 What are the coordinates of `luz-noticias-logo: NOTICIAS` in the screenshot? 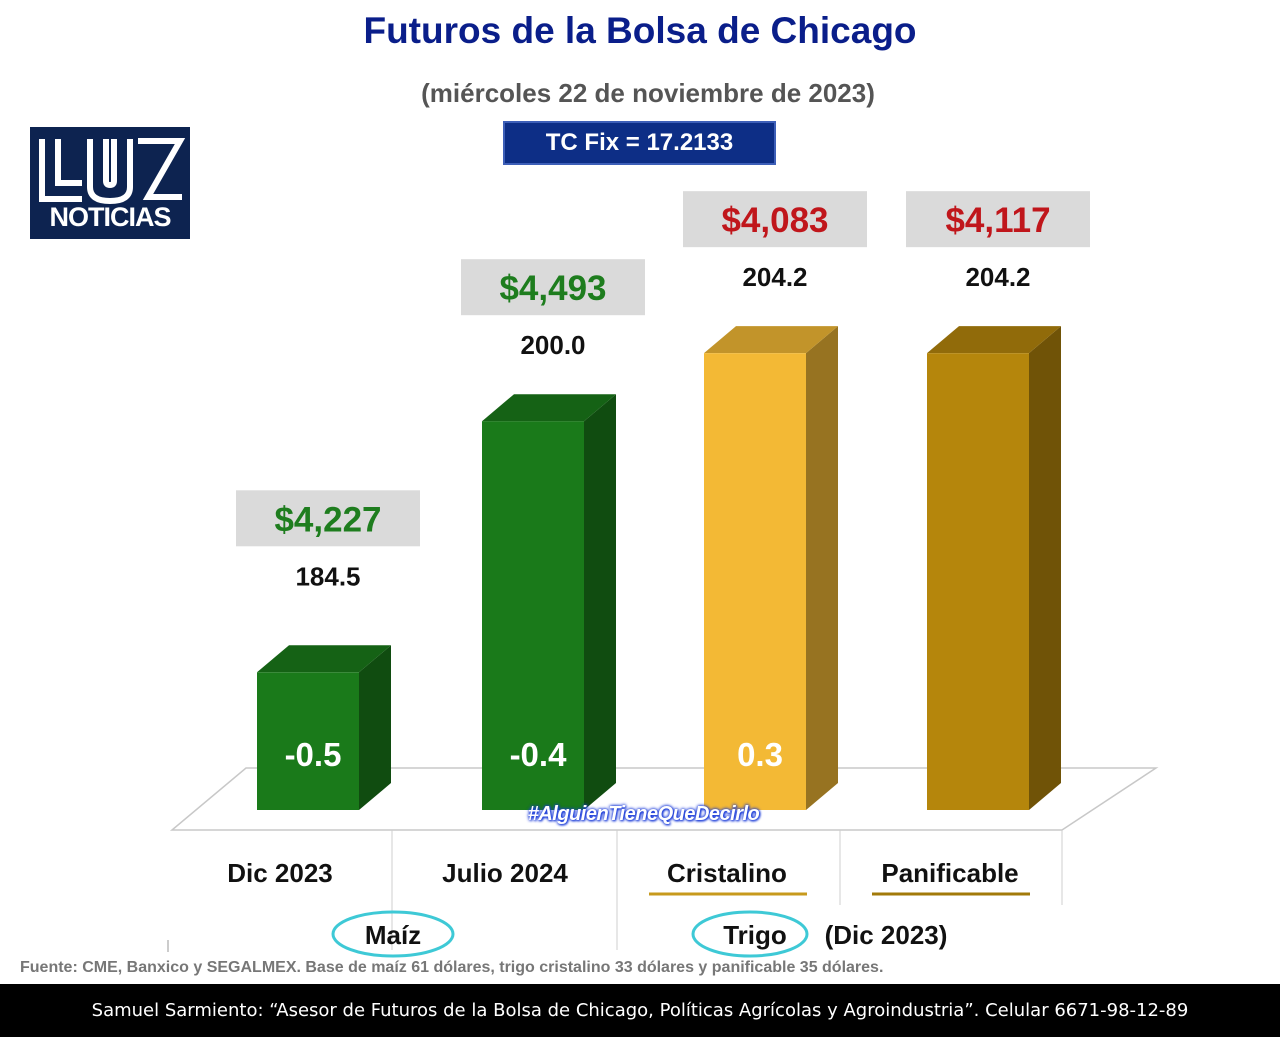 It's located at (110, 183).